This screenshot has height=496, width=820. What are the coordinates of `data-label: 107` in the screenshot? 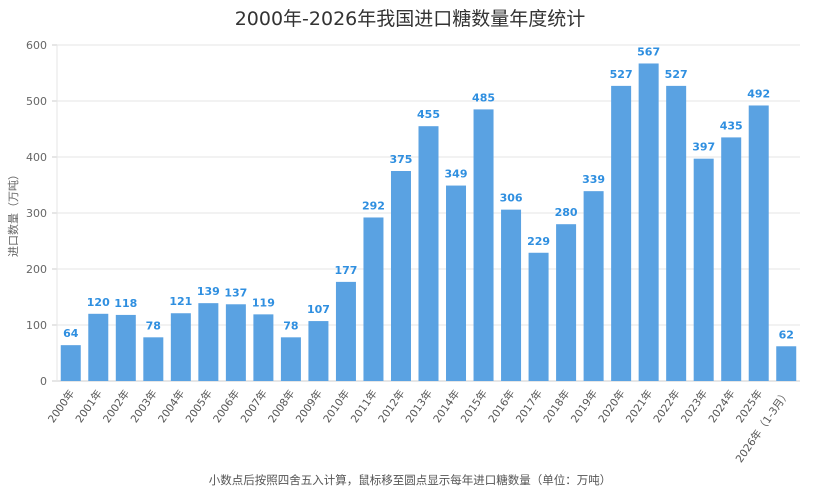 It's located at (318, 309).